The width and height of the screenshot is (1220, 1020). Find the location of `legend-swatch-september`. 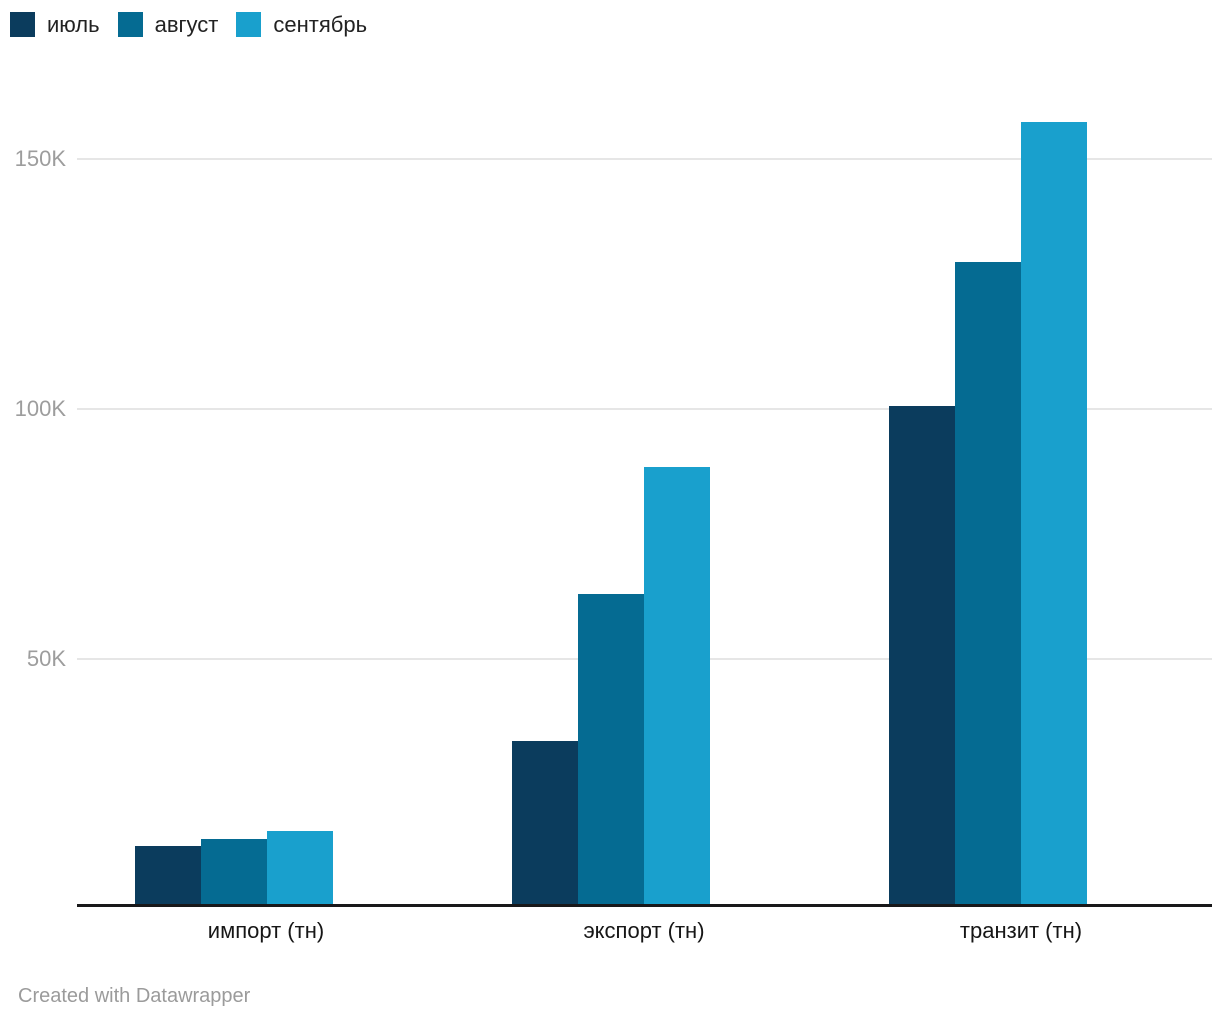

legend-swatch-september is located at coordinates (249, 24).